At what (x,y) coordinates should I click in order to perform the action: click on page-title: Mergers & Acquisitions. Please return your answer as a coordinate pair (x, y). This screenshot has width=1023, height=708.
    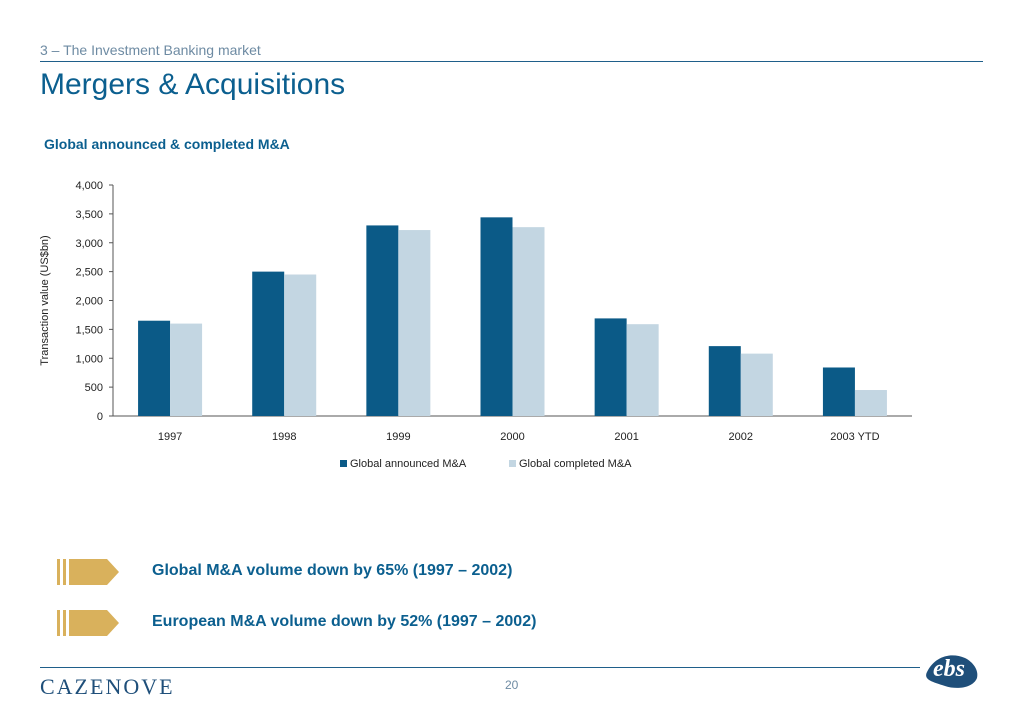
    Looking at the image, I should click on (193, 84).